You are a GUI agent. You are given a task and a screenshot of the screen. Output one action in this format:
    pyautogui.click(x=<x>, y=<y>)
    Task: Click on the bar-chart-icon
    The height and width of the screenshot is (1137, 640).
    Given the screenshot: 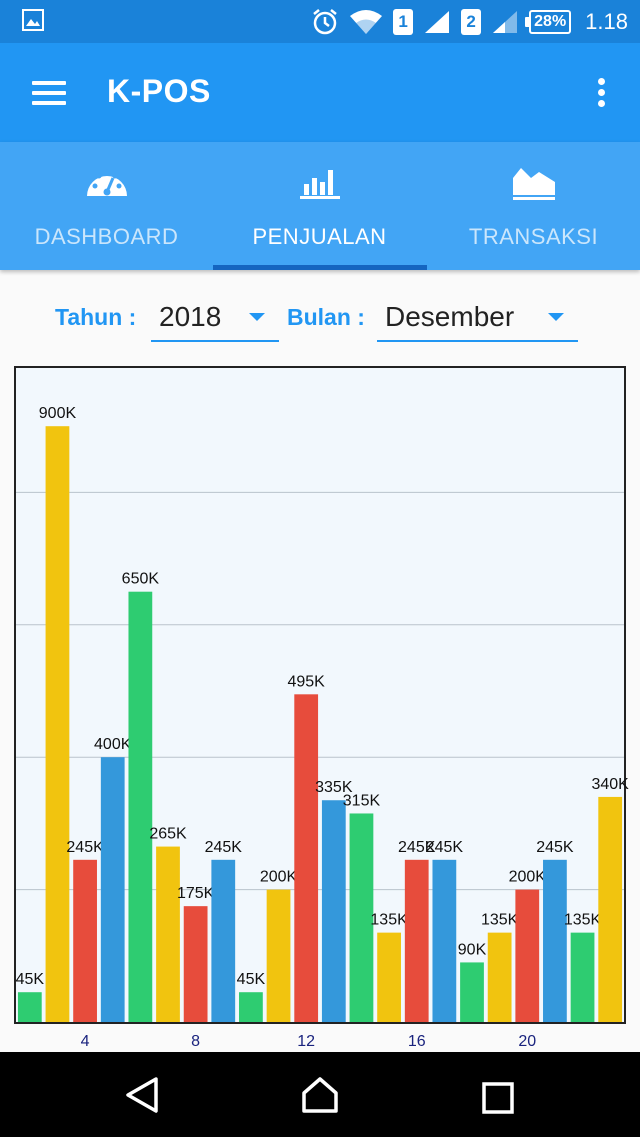 What is the action you would take?
    pyautogui.click(x=319, y=184)
    